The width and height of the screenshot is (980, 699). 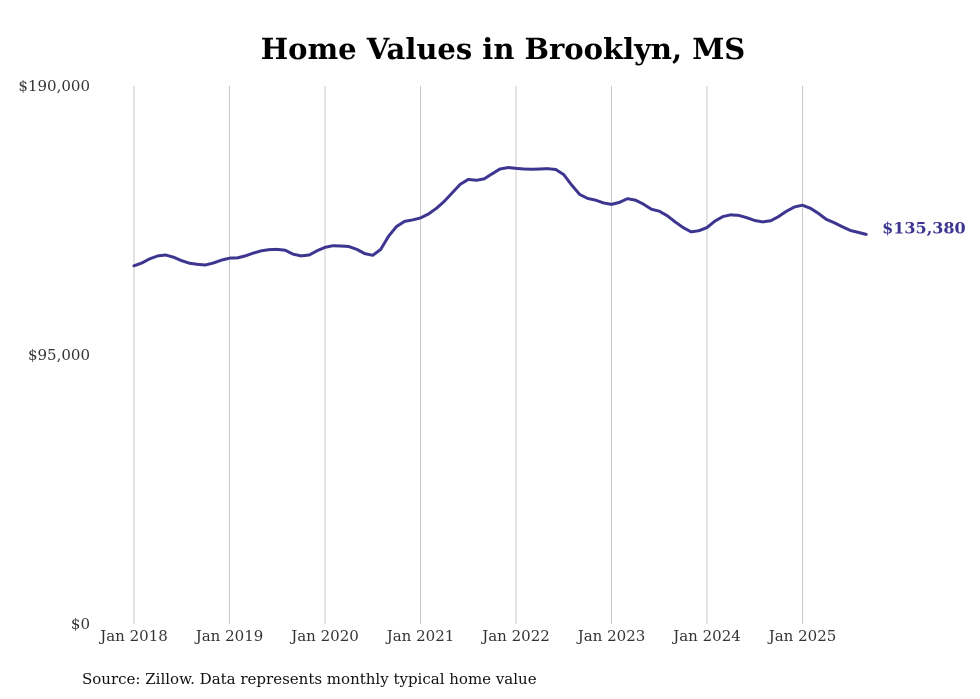 What do you see at coordinates (133, 636) in the screenshot?
I see `x-tick-label: Jan 2018` at bounding box center [133, 636].